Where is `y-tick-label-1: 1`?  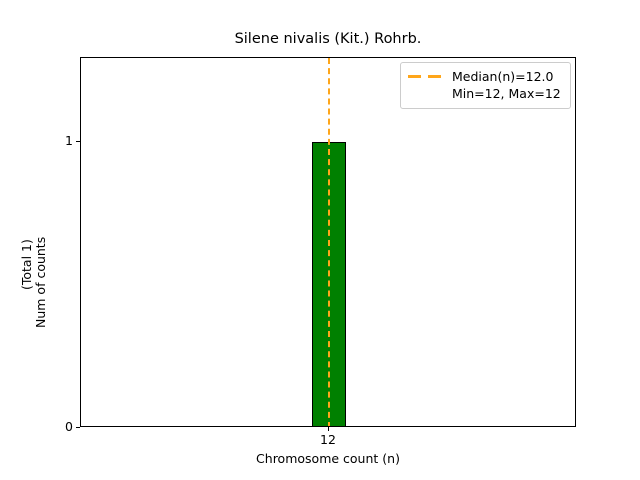
y-tick-label-1: 1 is located at coordinates (69, 140).